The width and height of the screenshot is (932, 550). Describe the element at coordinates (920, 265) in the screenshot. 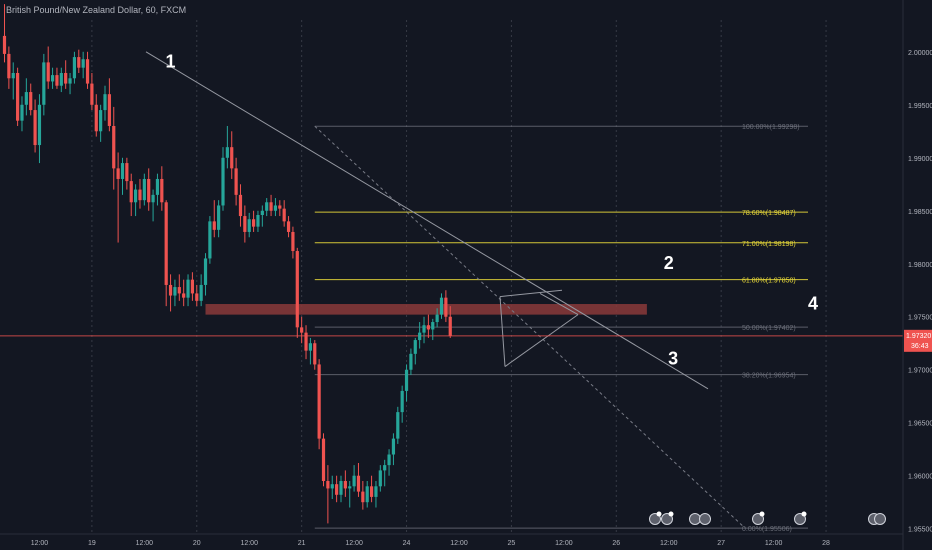

I see `y-tick-label: 1.98000` at that location.